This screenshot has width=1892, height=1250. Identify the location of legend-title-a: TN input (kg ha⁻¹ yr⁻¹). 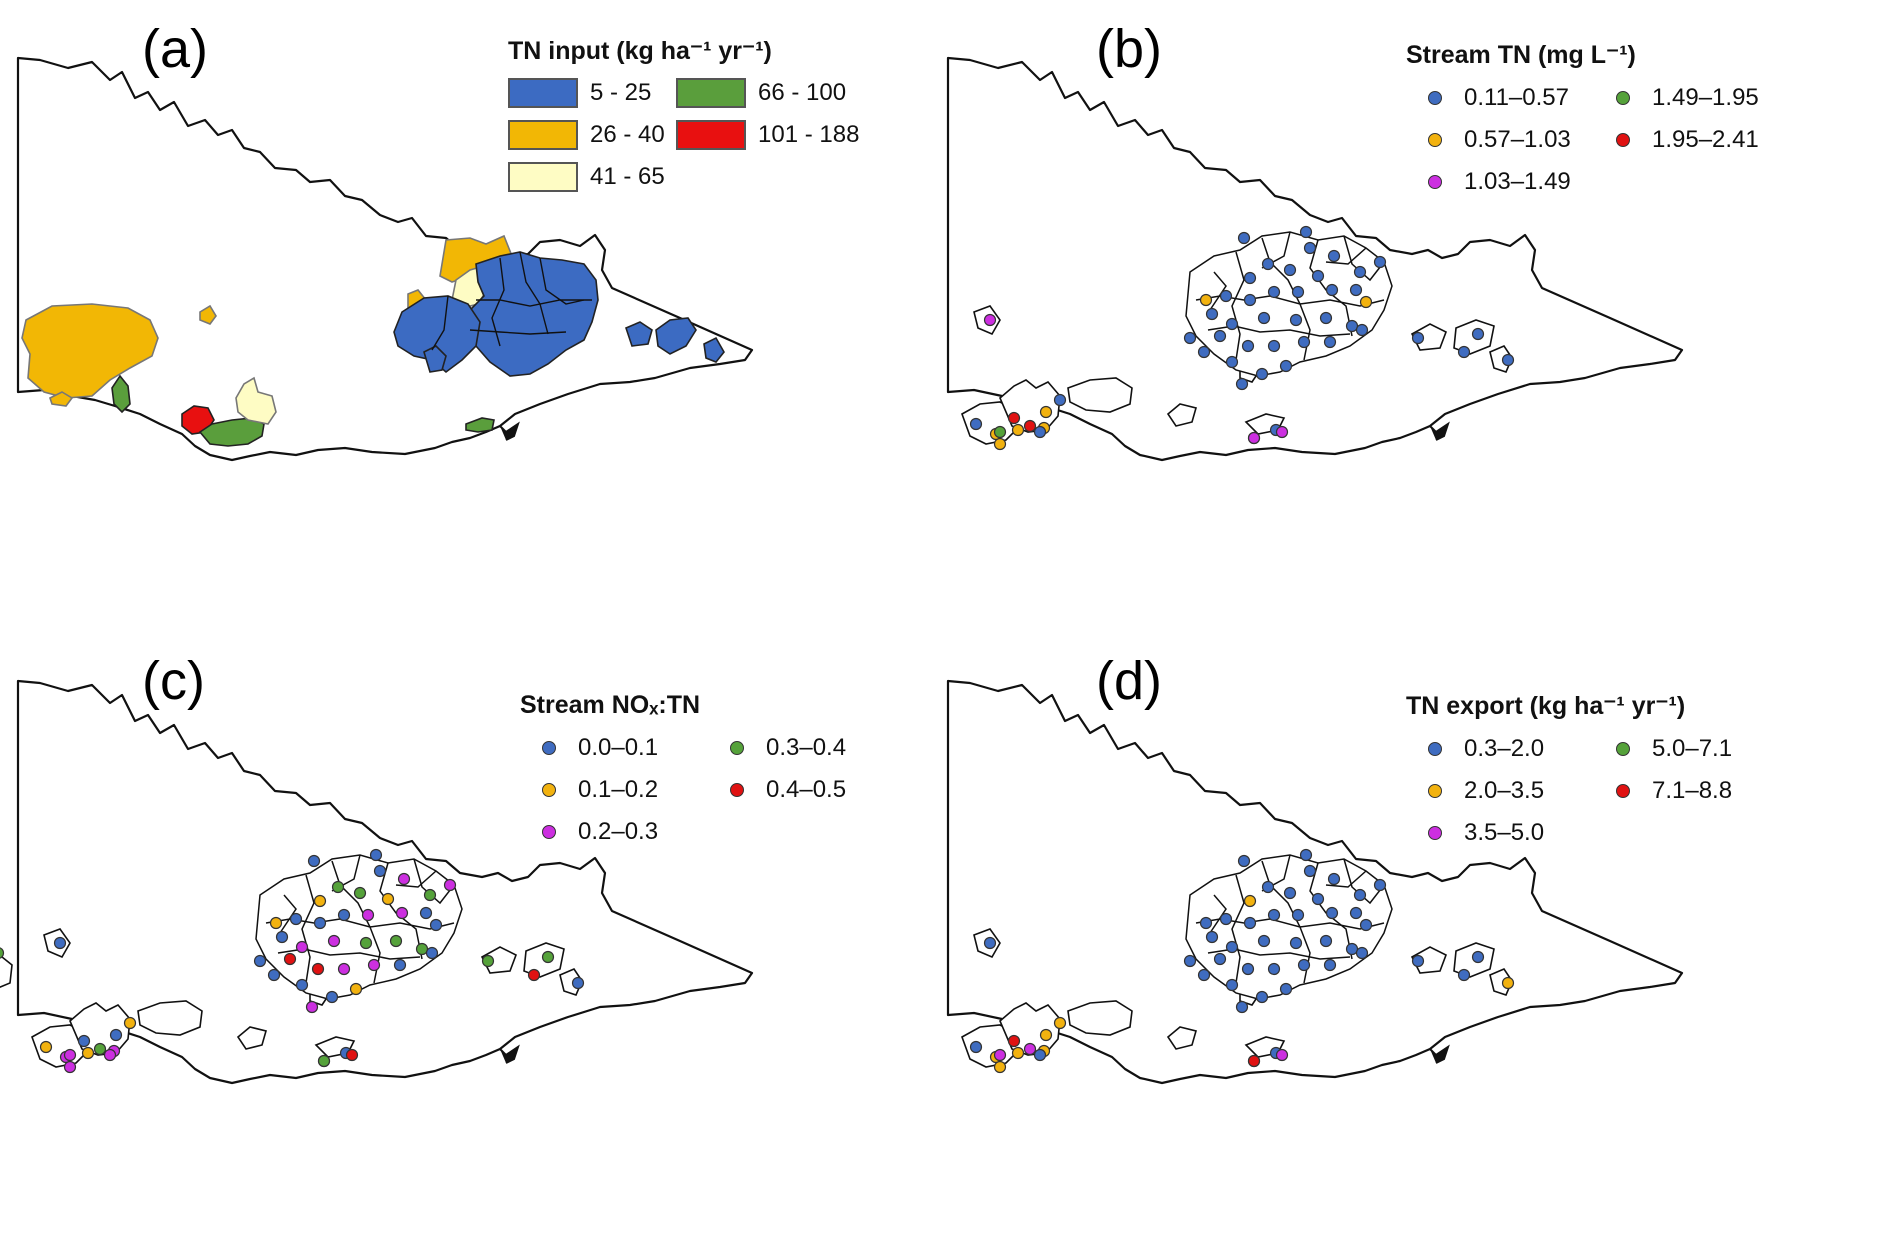
(640, 51).